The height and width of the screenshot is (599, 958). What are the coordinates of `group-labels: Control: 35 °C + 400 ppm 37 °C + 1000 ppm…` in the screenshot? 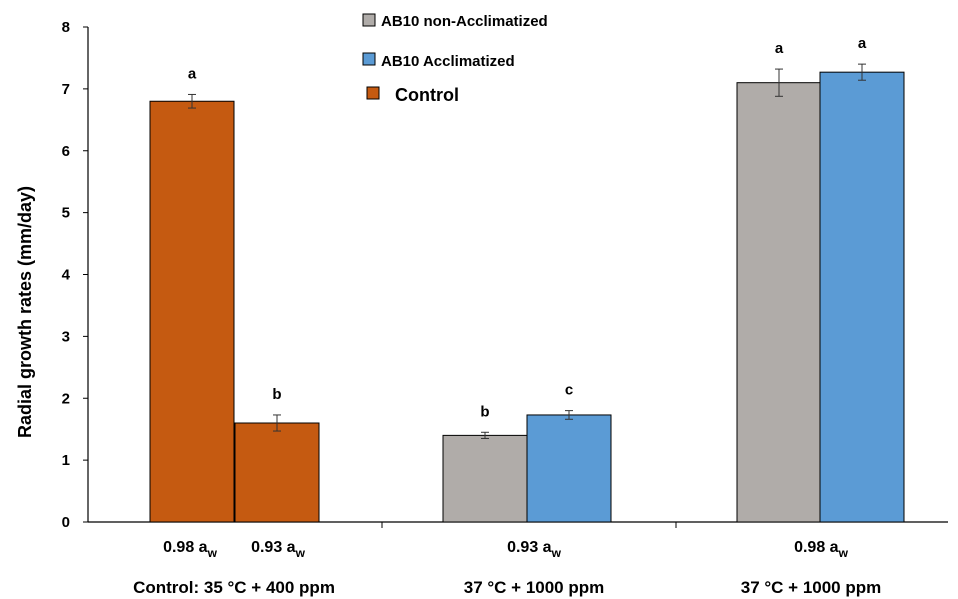 It's located at (507, 587).